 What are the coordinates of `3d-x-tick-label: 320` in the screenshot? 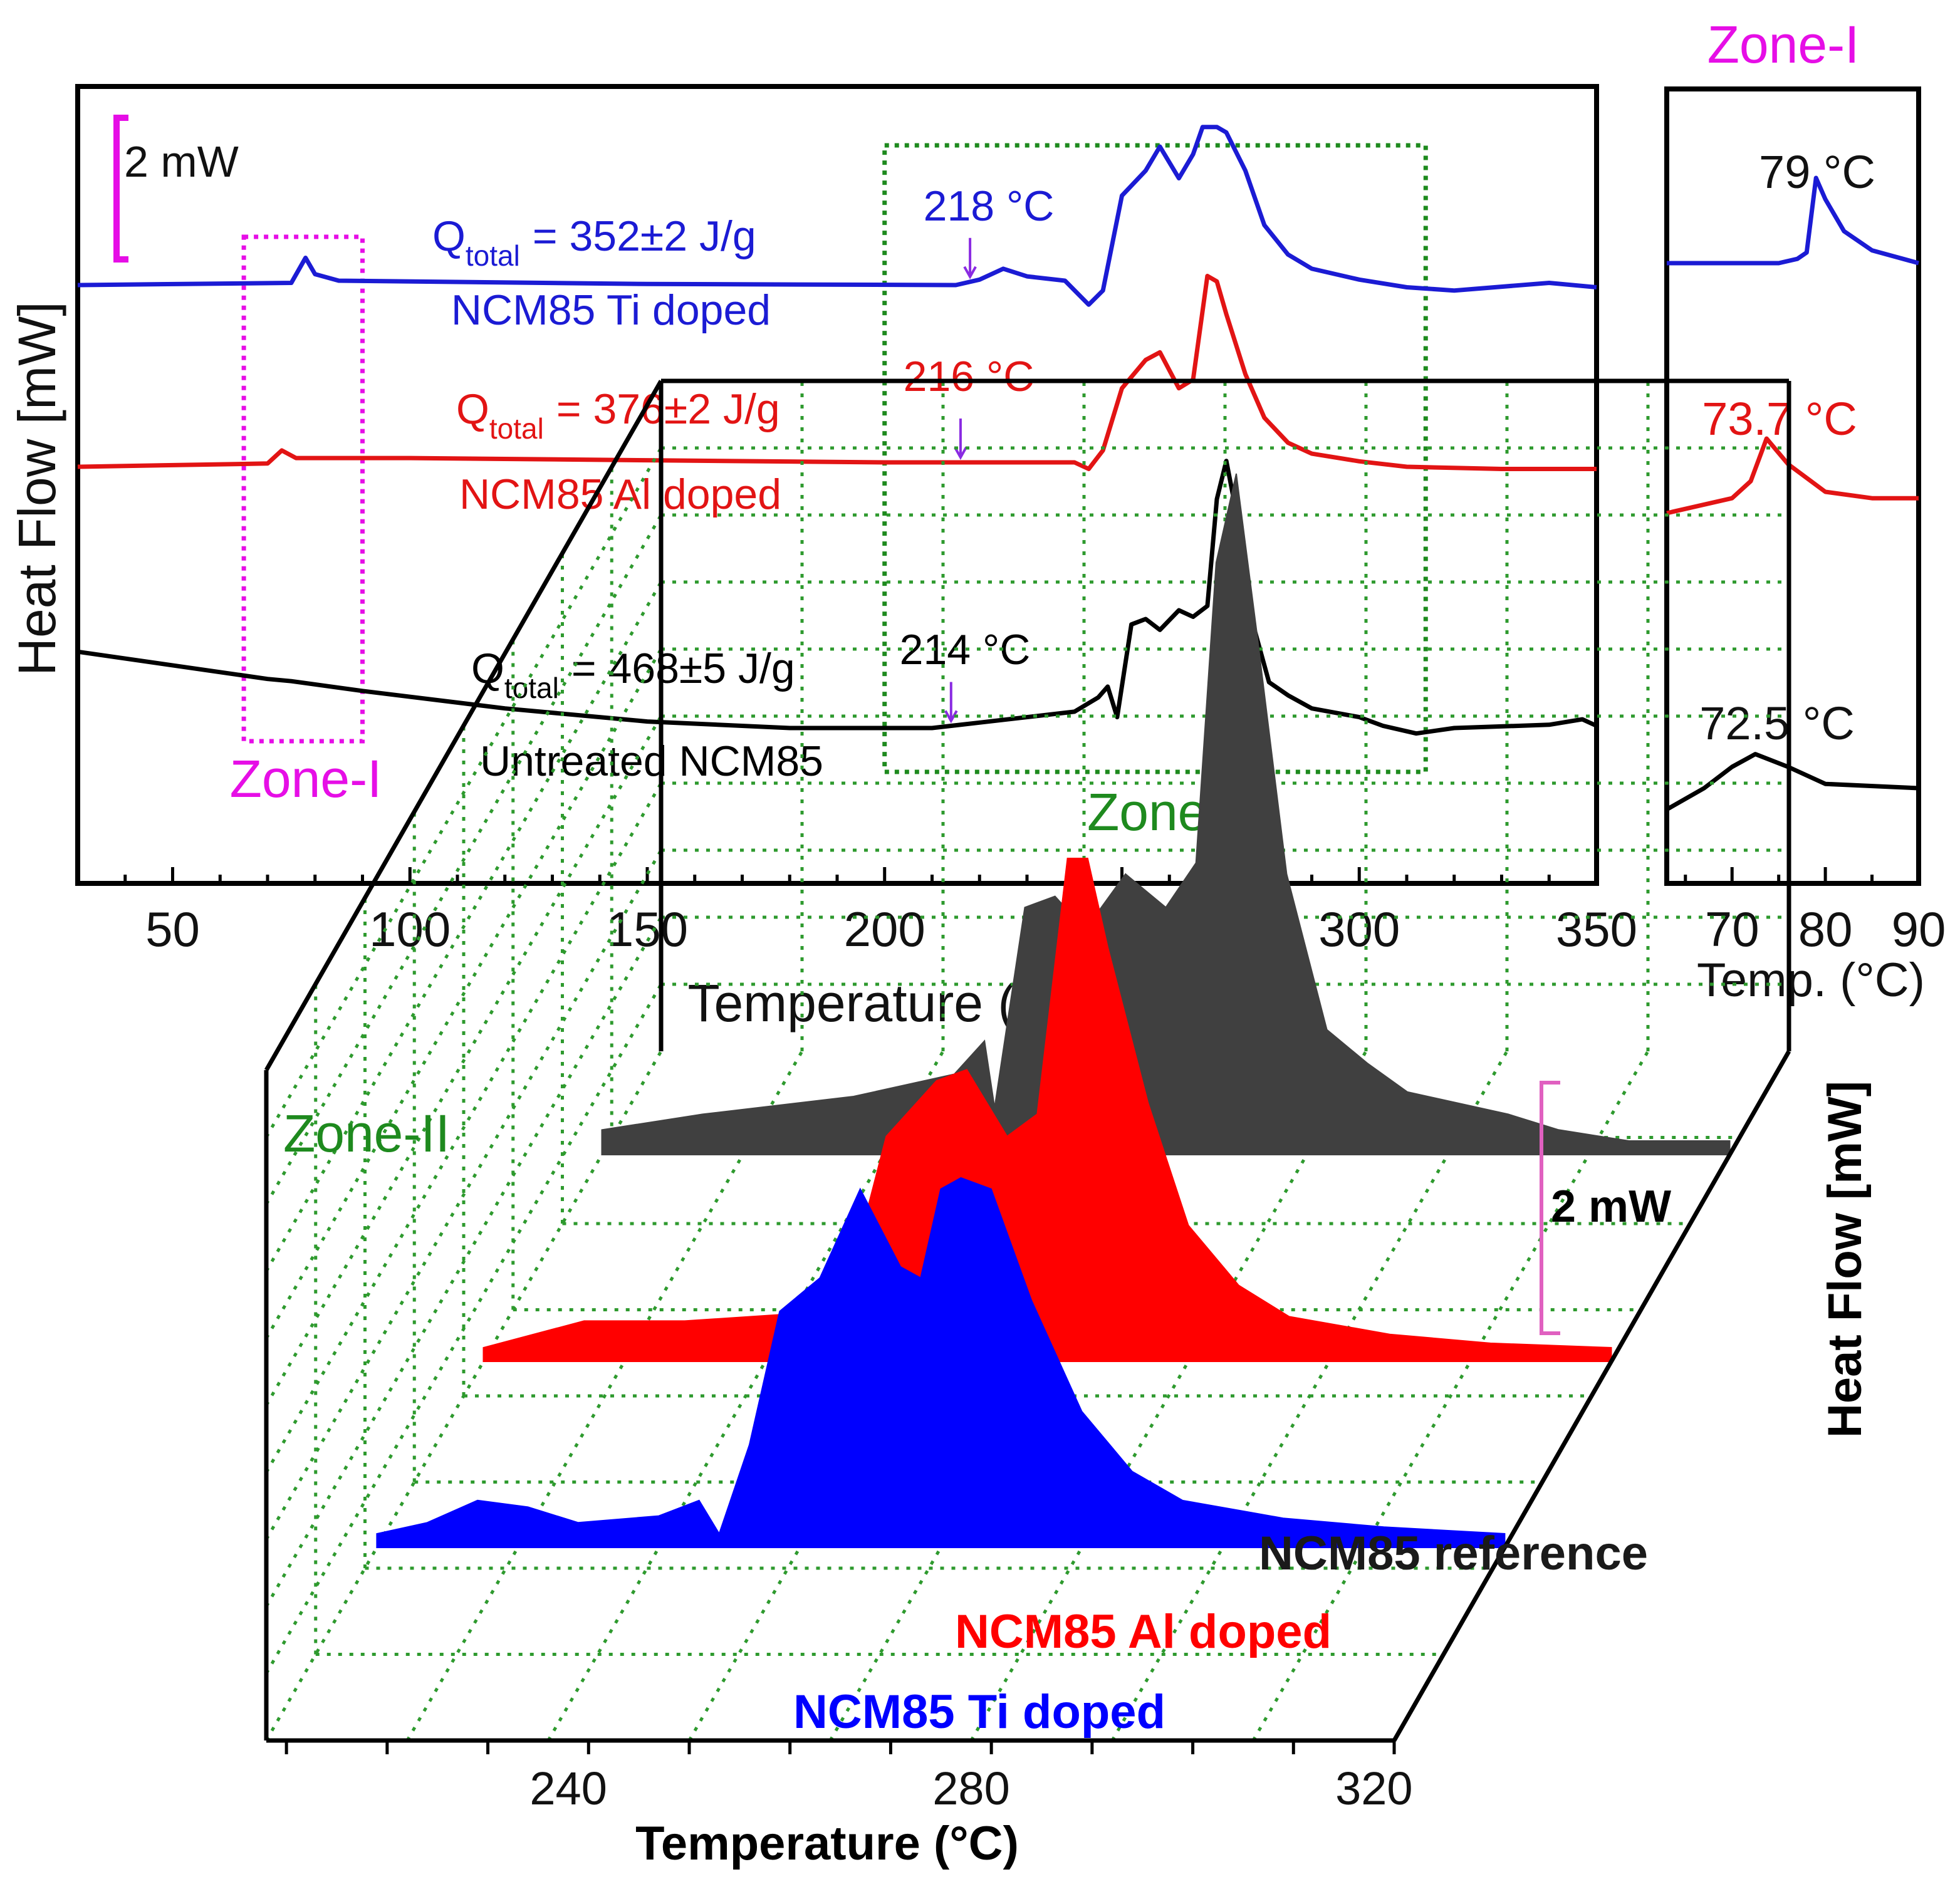 It's located at (1373, 1788).